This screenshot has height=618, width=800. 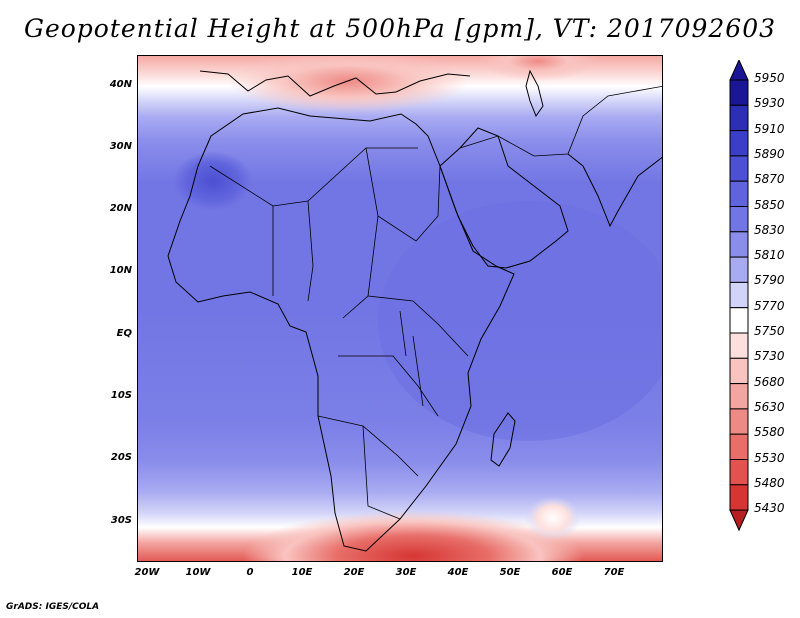 I want to click on lon-tick-label: 40E, so click(x=458, y=572).